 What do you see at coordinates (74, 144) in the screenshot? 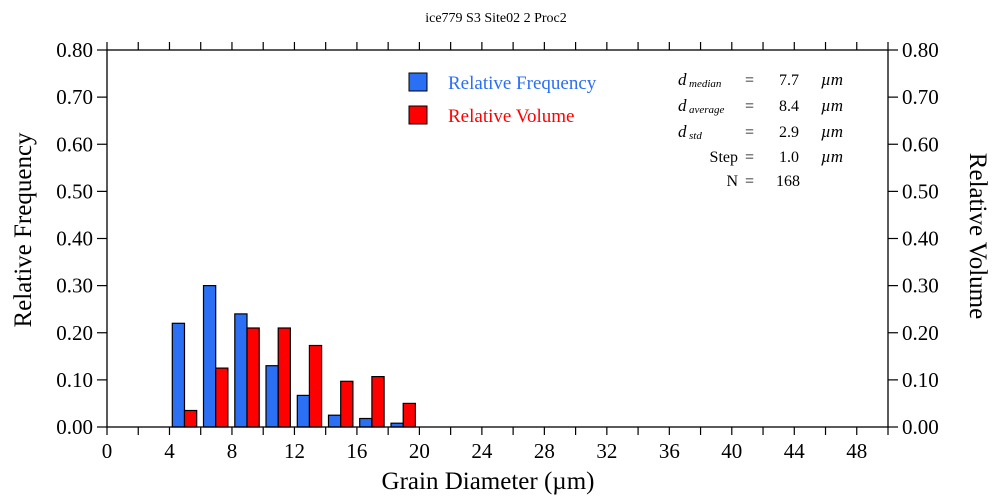
I see `y-tick-label: 0.60` at bounding box center [74, 144].